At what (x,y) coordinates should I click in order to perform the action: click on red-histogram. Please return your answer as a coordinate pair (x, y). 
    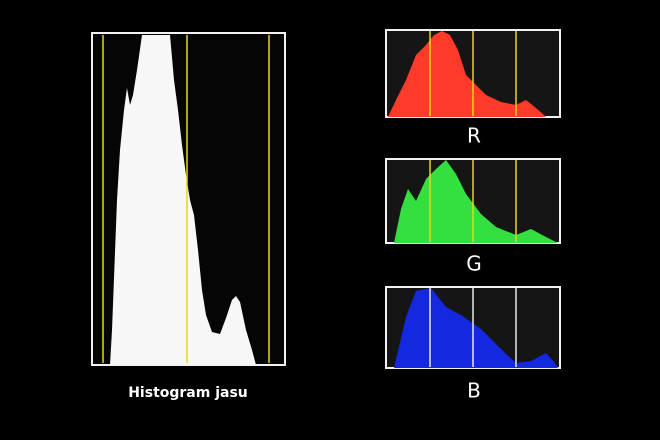
    Looking at the image, I should click on (473, 73).